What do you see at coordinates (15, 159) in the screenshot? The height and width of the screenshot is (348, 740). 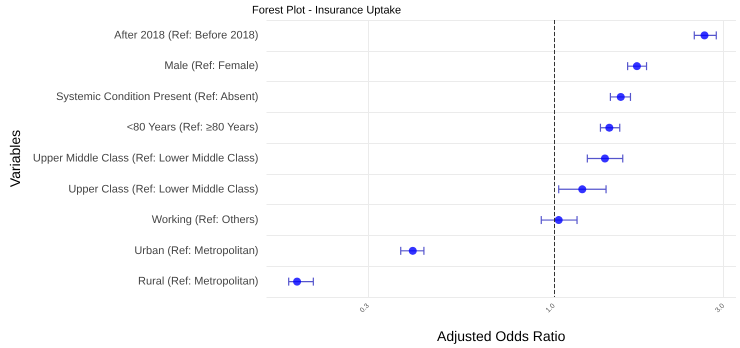 I see `y-axis-title: Variables` at bounding box center [15, 159].